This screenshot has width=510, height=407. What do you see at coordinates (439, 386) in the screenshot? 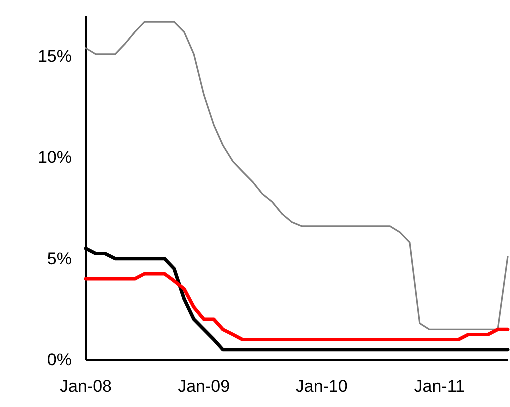
I see `x-tick-label: Jan-11` at bounding box center [439, 386].